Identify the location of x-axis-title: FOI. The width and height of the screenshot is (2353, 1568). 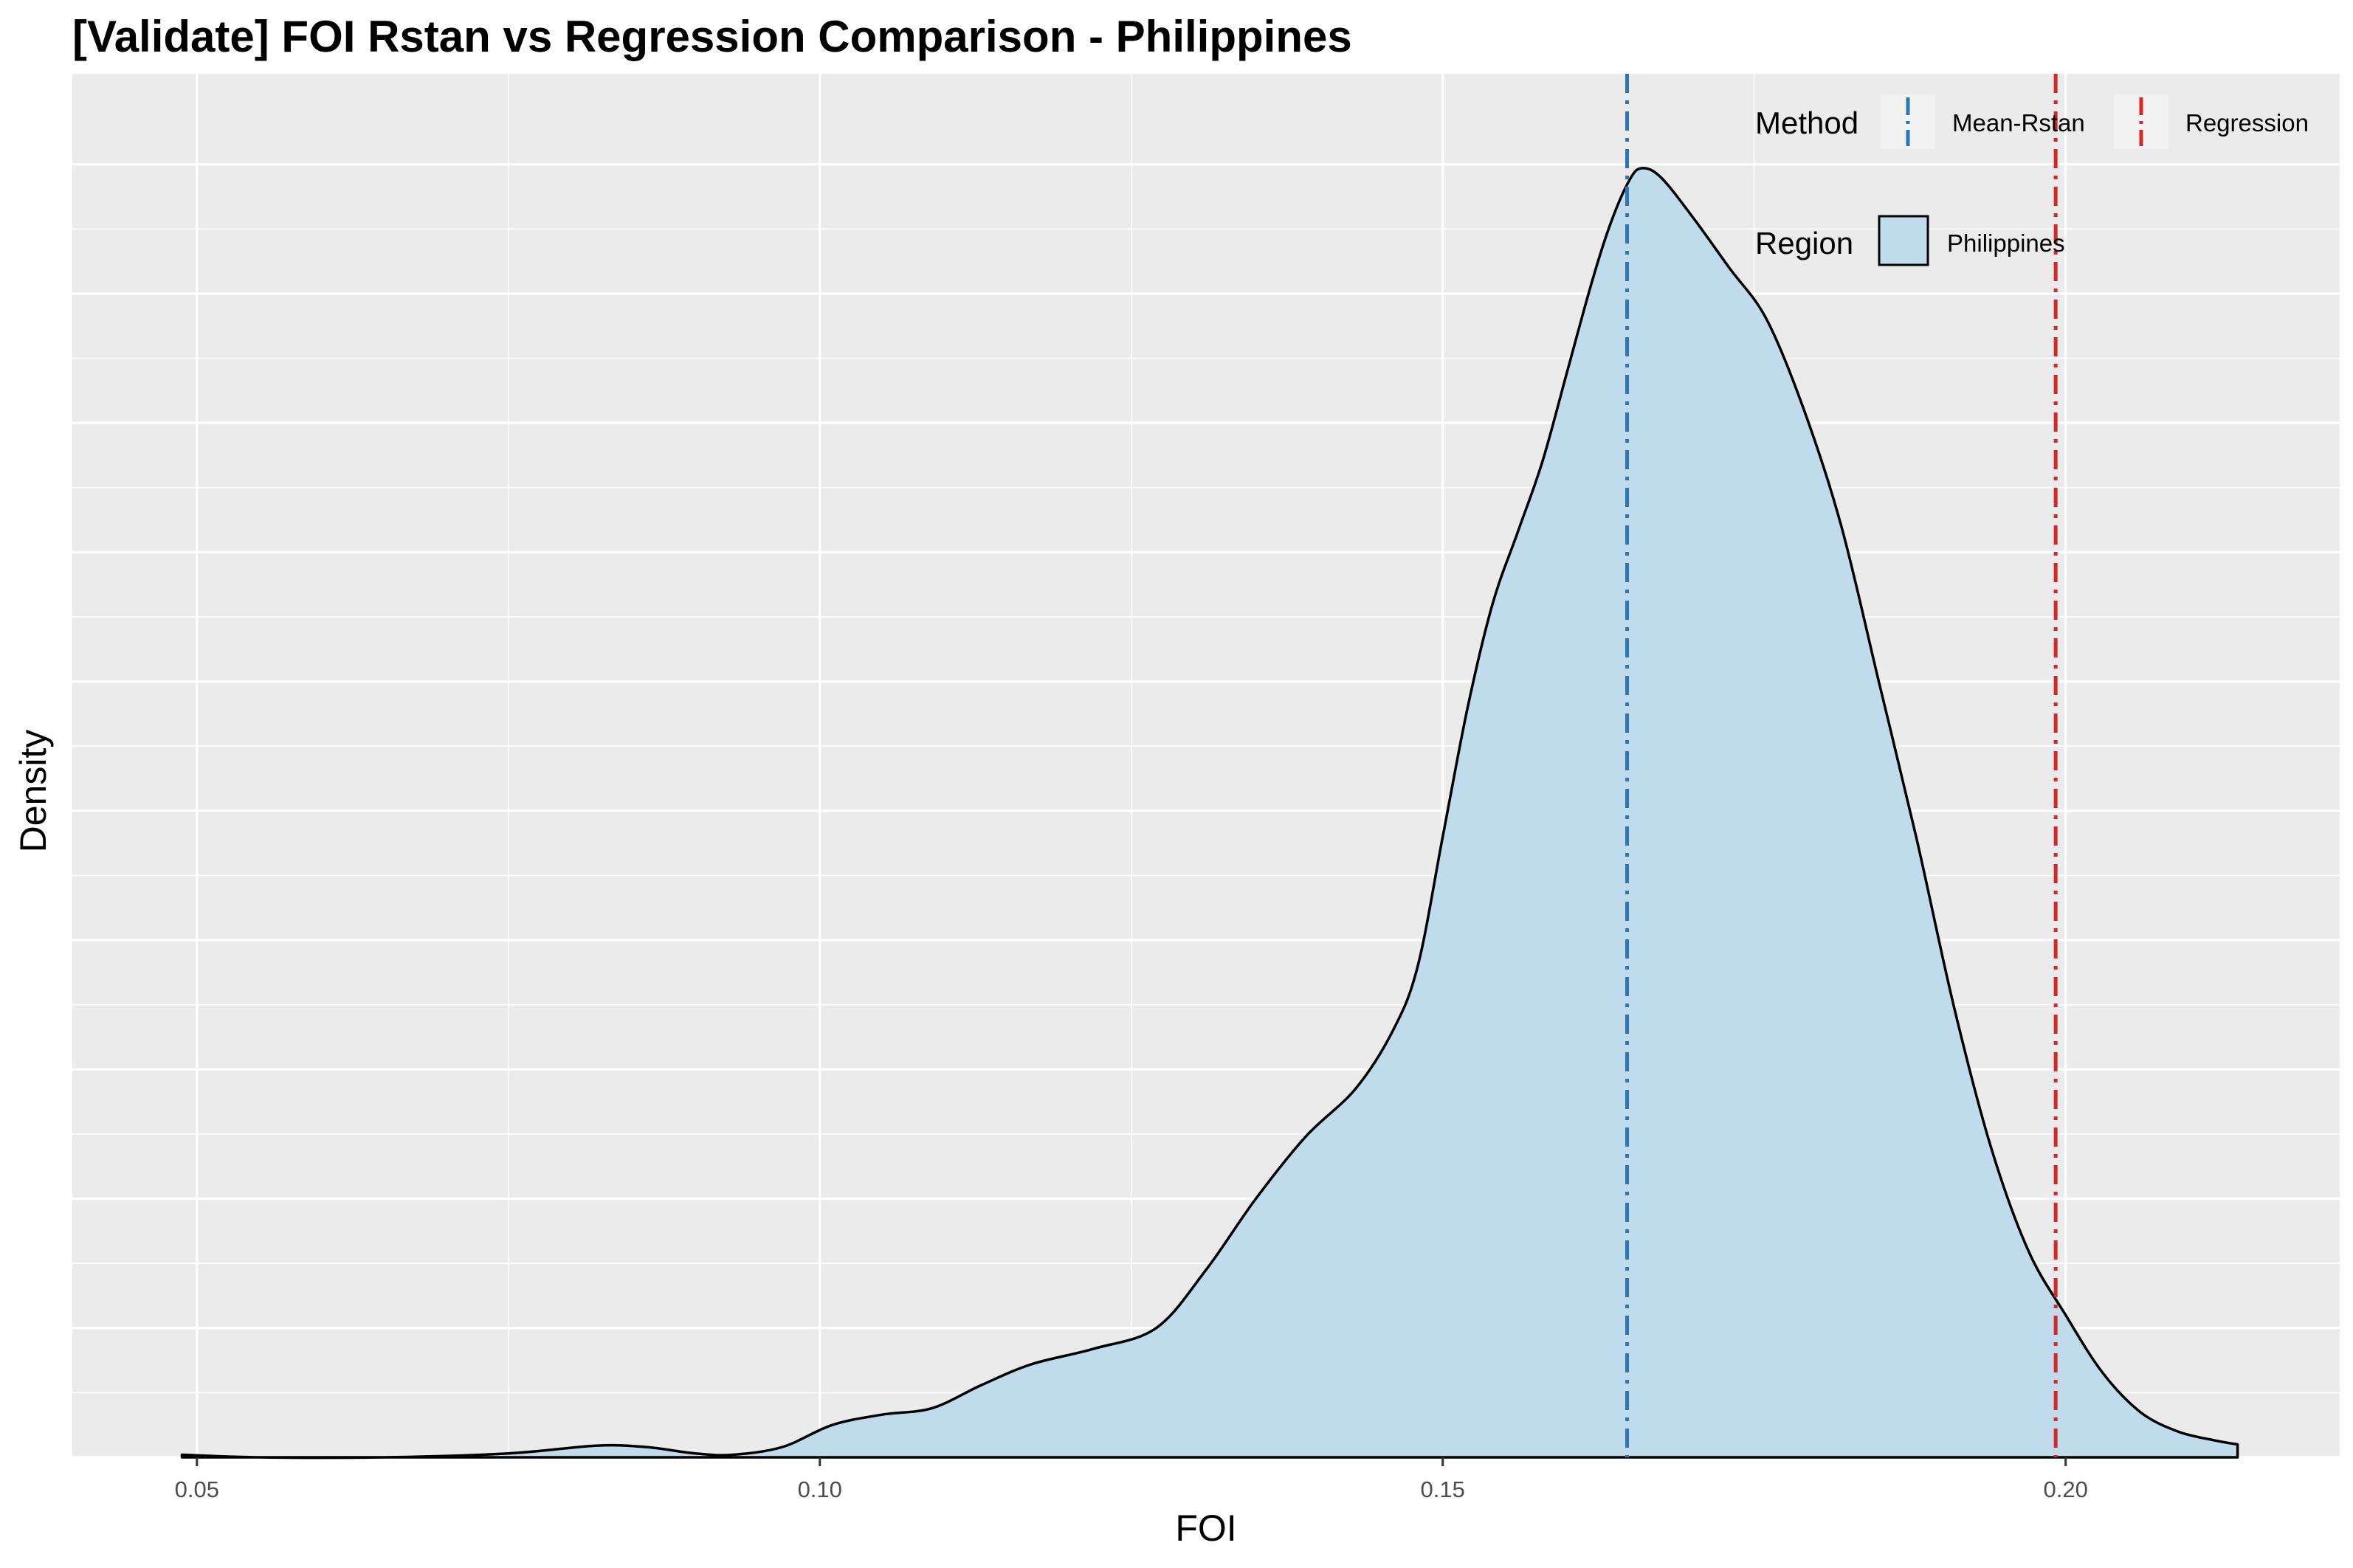
(1205, 1528).